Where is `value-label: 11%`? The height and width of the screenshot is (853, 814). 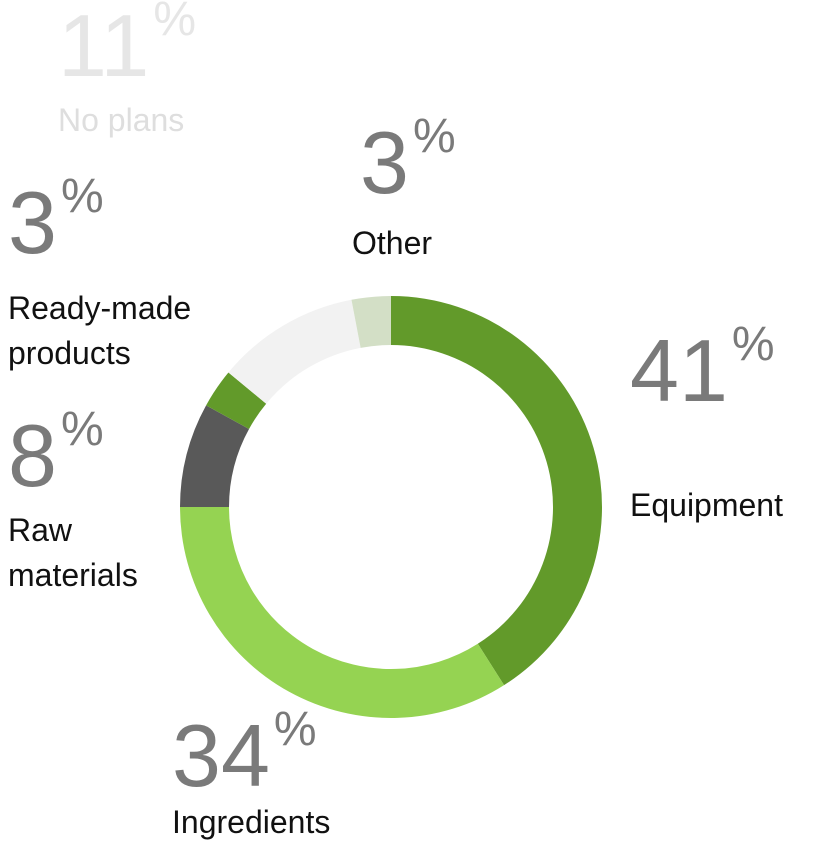
value-label: 11% is located at coordinates (127, 45).